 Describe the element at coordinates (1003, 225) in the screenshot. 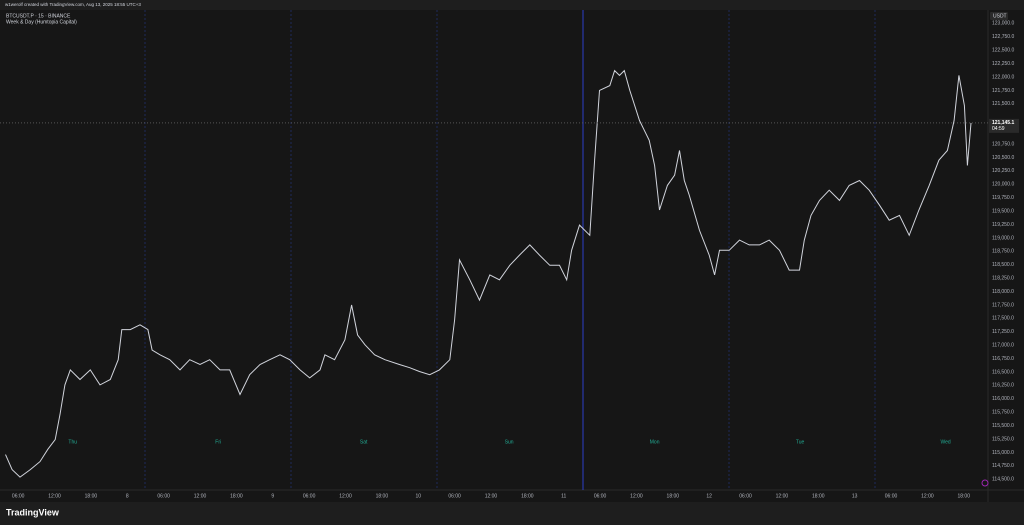

I see `y-tick-label: 119,250.0` at that location.